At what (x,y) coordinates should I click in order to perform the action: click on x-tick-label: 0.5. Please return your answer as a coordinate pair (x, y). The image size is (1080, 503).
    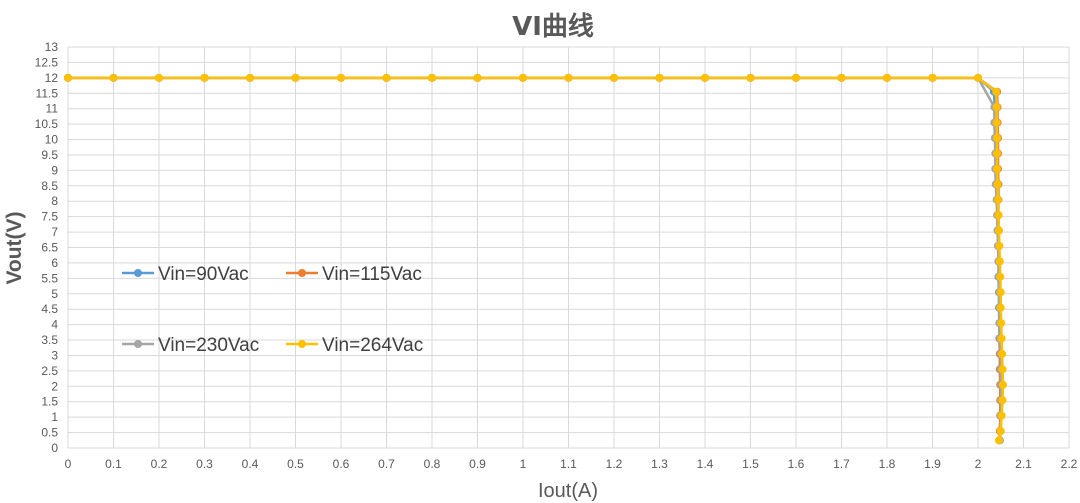
    Looking at the image, I should click on (295, 464).